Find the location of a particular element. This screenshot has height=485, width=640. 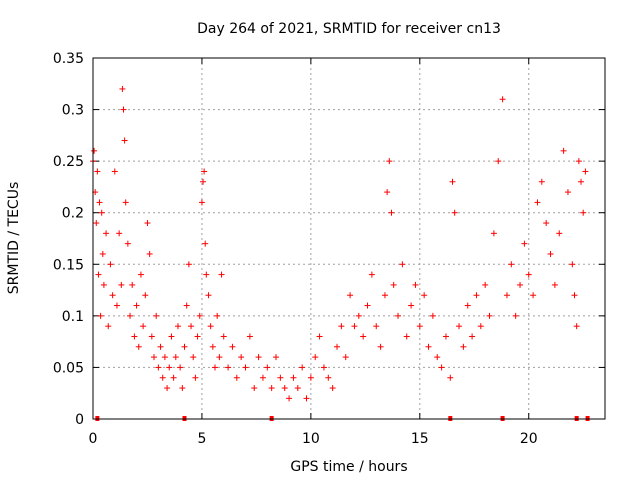

y-tick-label: 0.2 is located at coordinates (73, 214).